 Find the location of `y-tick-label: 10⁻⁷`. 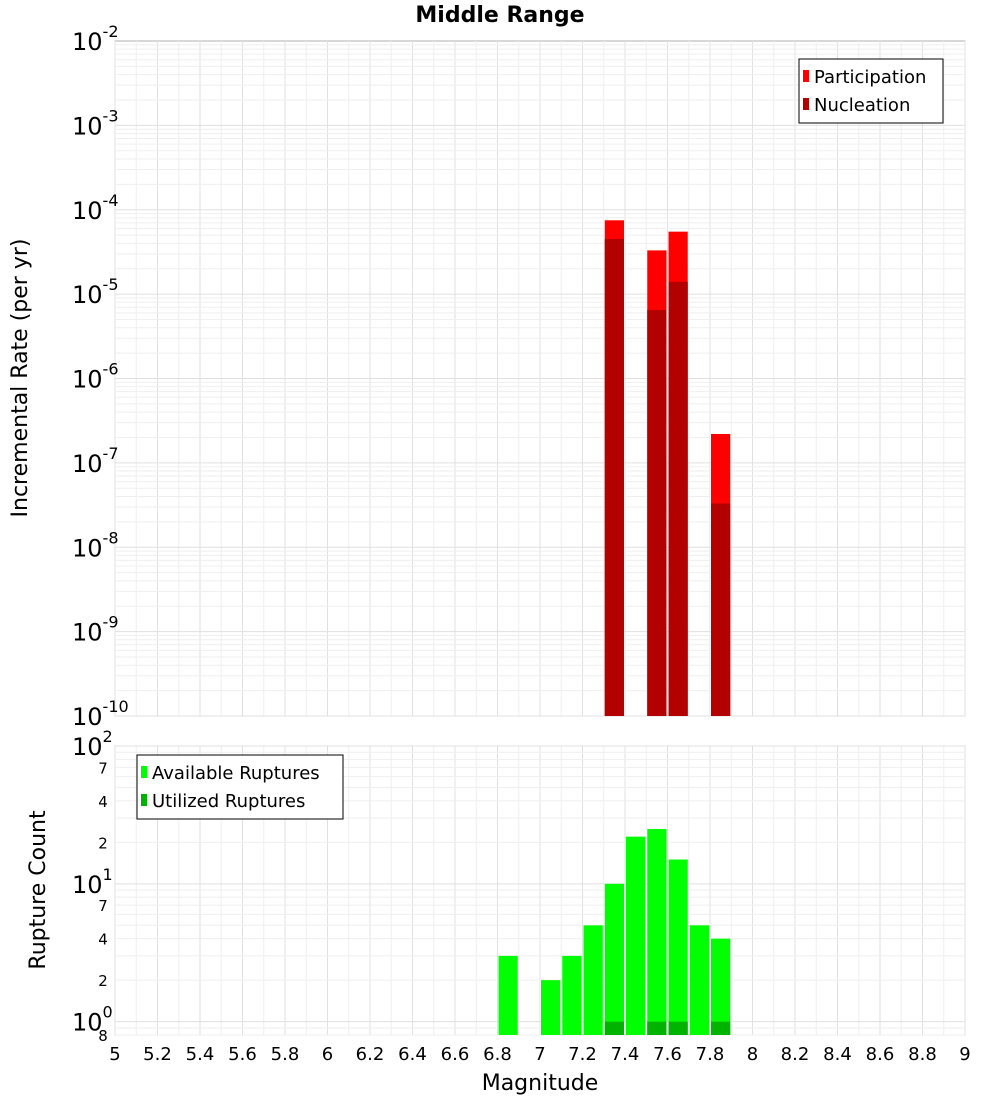

y-tick-label: 10⁻⁷ is located at coordinates (95, 461).